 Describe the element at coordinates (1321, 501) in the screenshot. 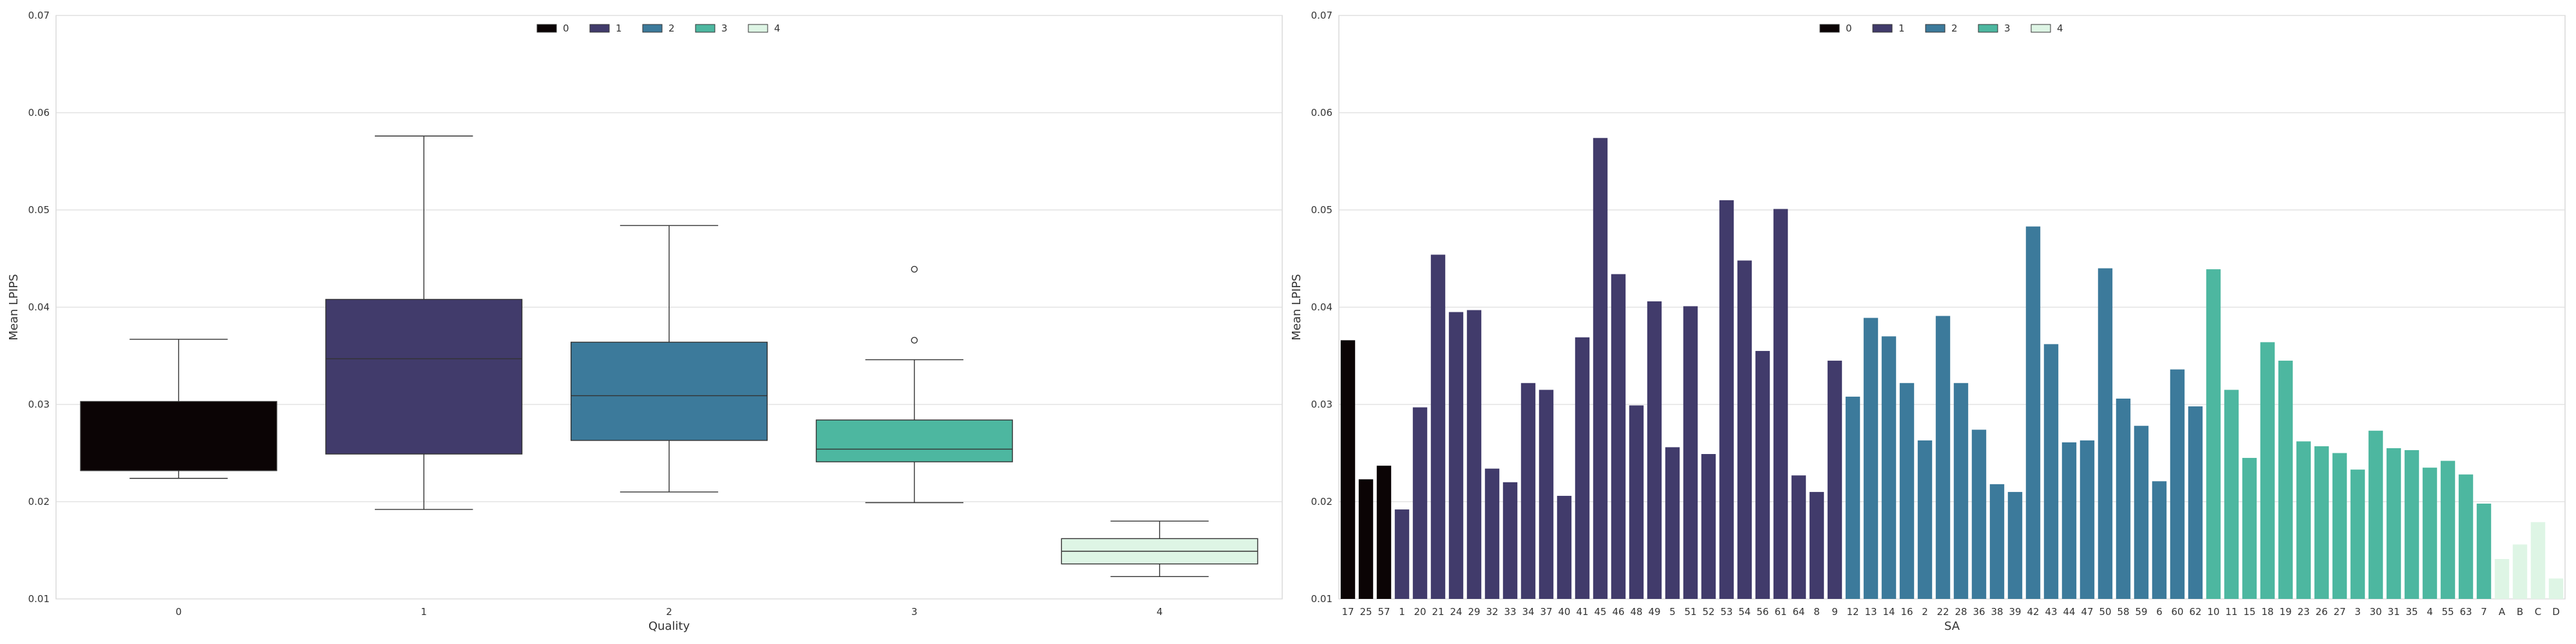

I see `y-tick-label: 0.02` at that location.